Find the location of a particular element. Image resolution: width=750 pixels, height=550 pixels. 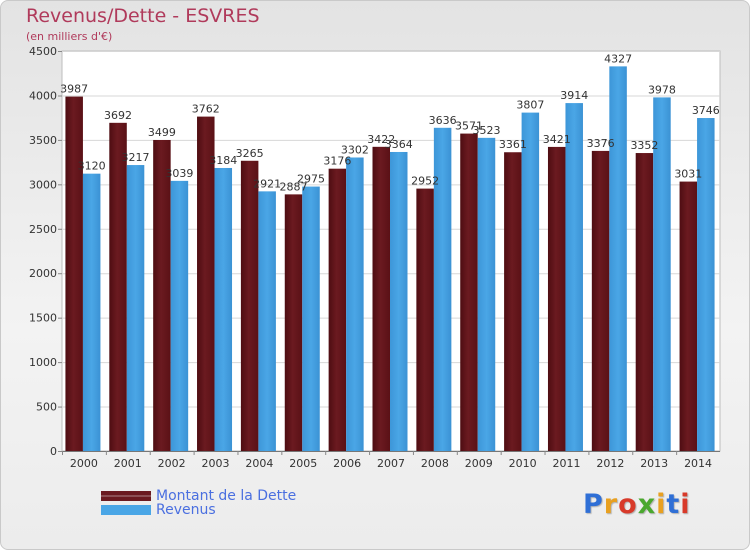

x-tick-label: 2004 is located at coordinates (259, 463).